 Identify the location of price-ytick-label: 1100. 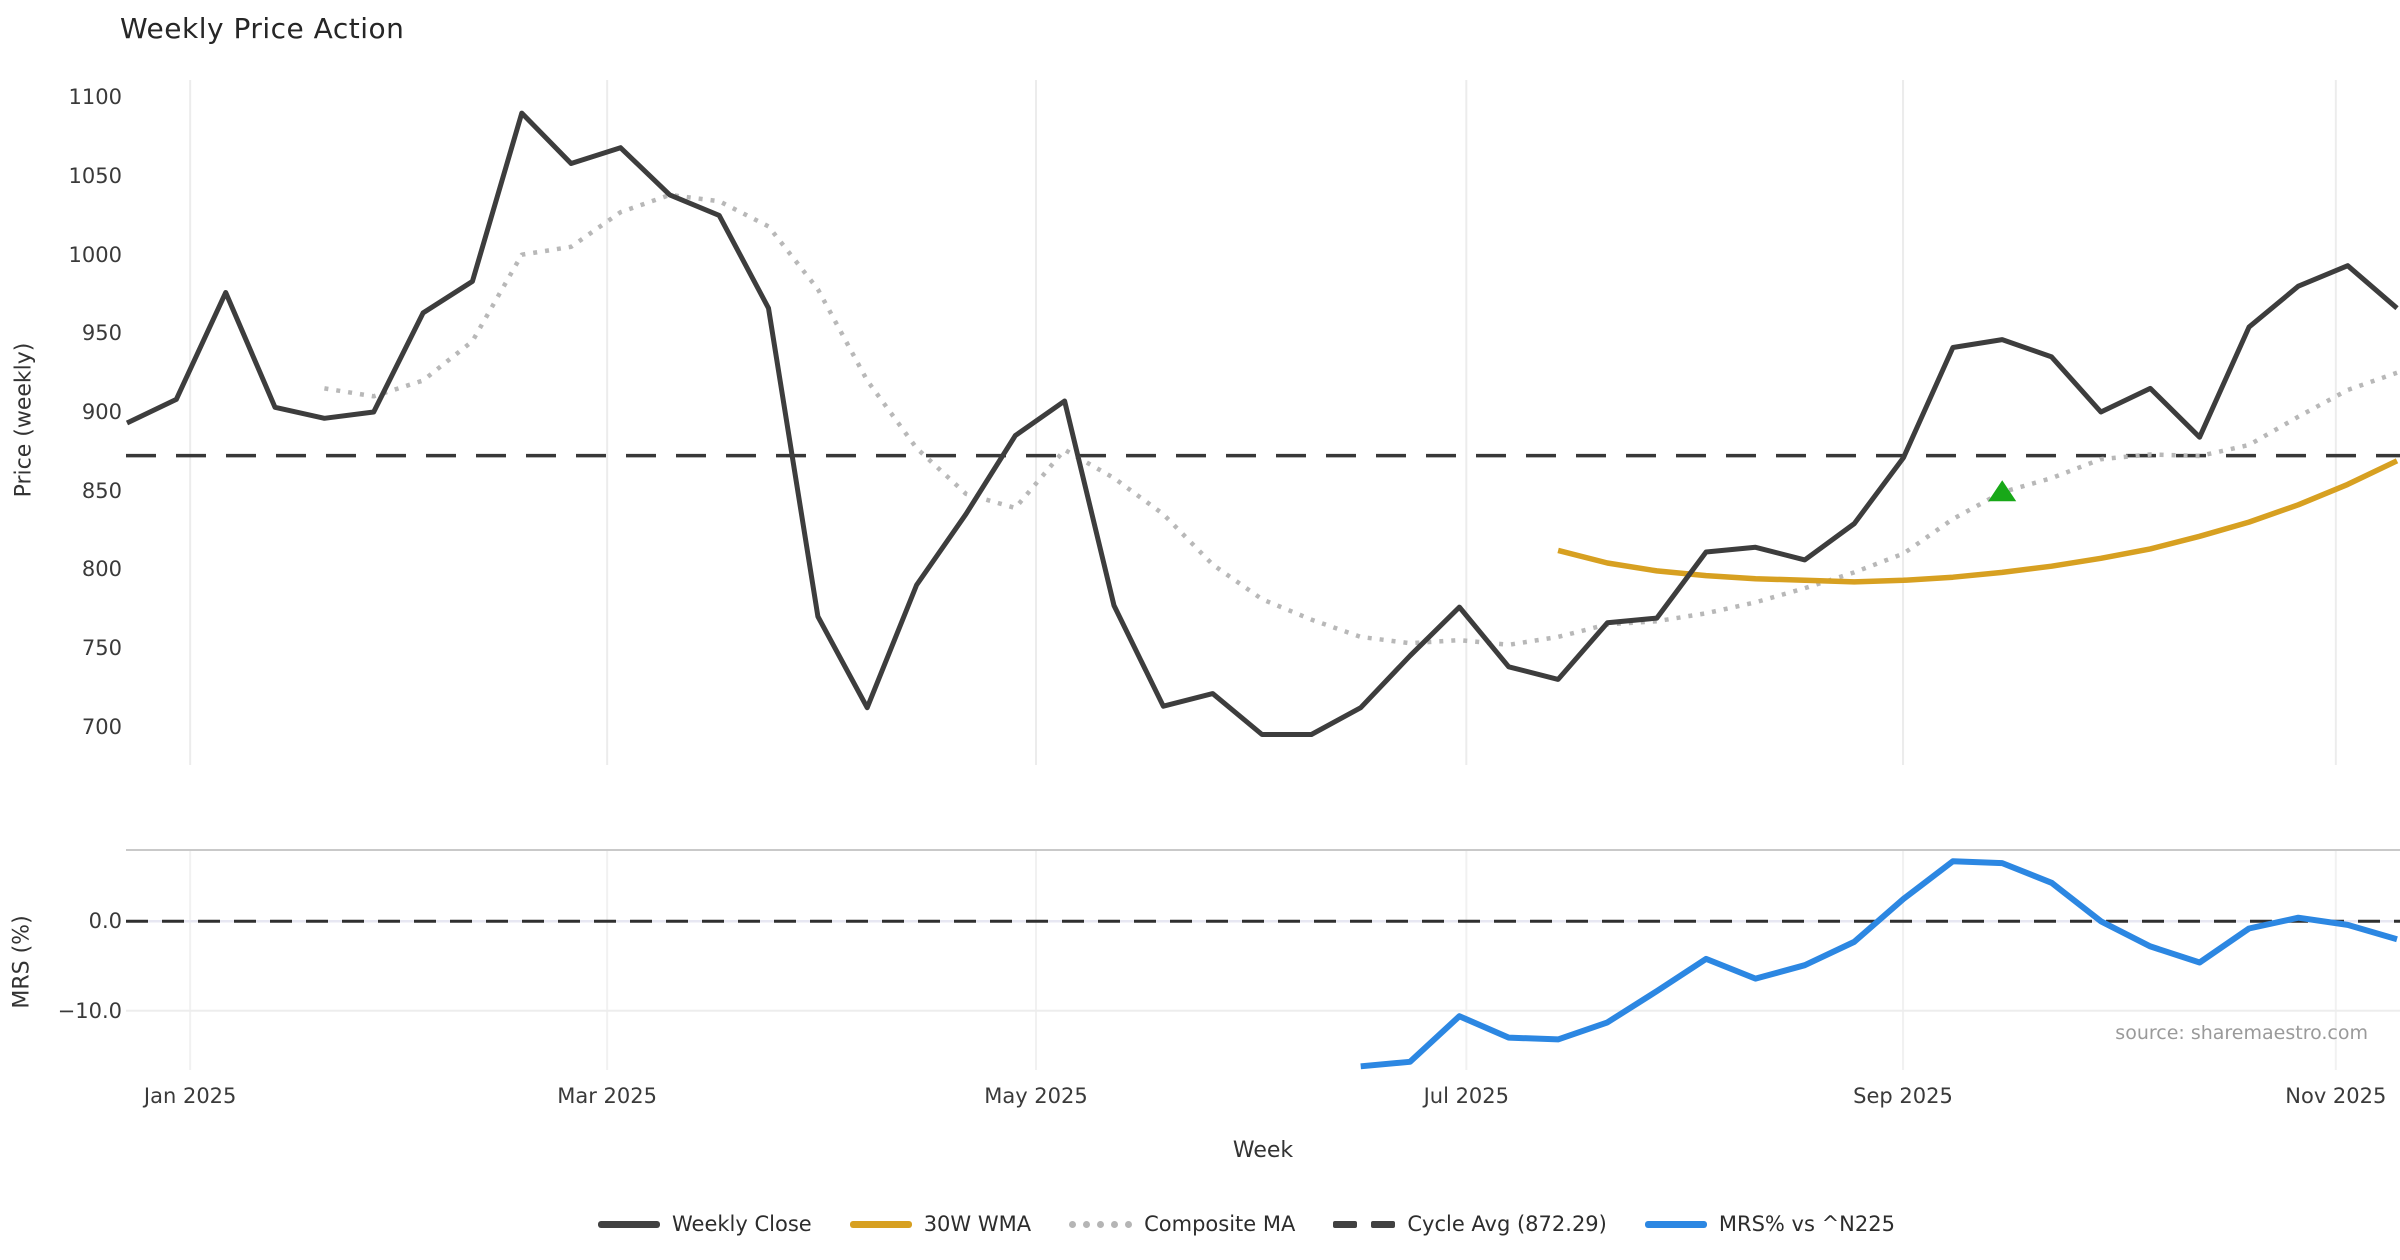
(95, 97).